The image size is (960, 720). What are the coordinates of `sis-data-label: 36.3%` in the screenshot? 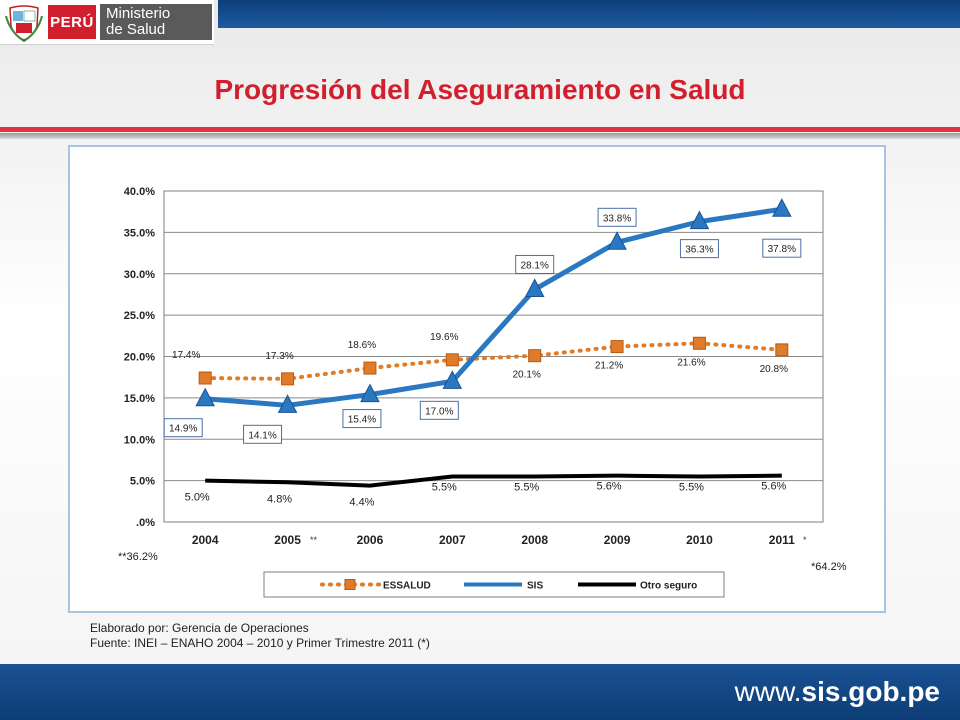 It's located at (699, 250).